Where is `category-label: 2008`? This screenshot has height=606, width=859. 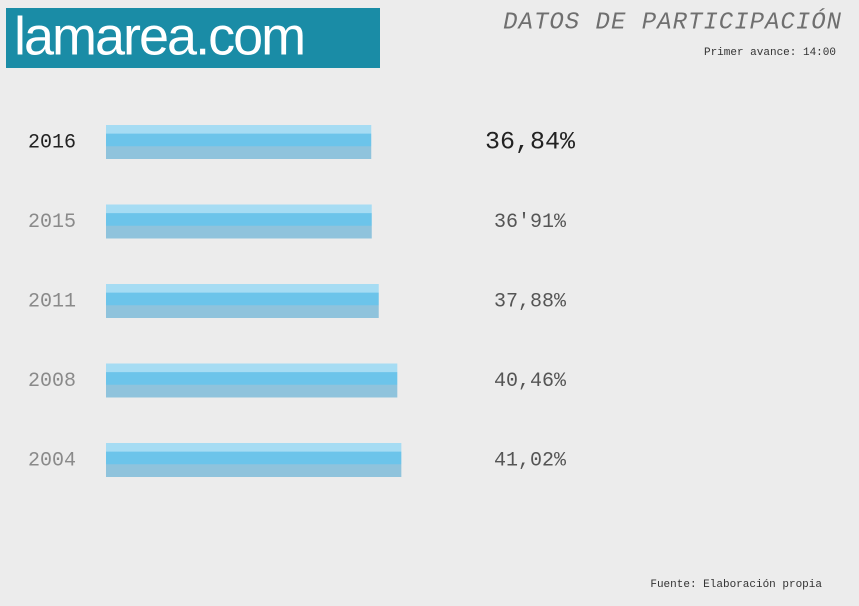 category-label: 2008 is located at coordinates (52, 381).